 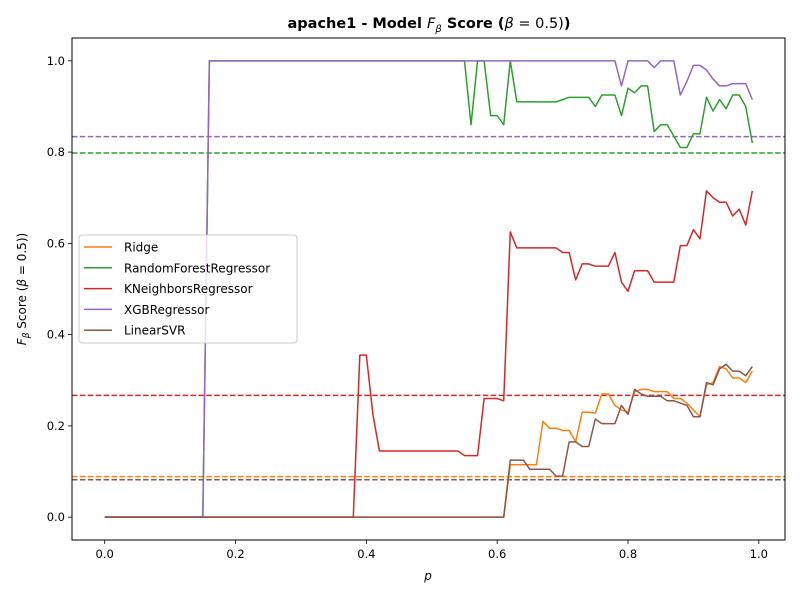 I want to click on y-tick-label: 0.4, so click(x=56, y=335).